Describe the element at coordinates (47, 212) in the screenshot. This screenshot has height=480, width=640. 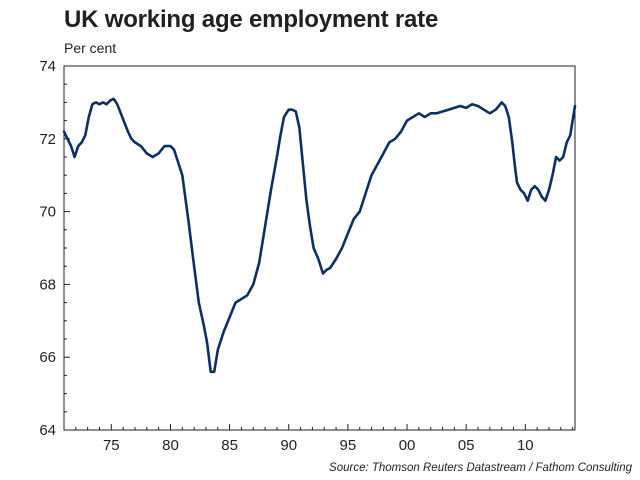
I see `y-tick-label: 70` at that location.